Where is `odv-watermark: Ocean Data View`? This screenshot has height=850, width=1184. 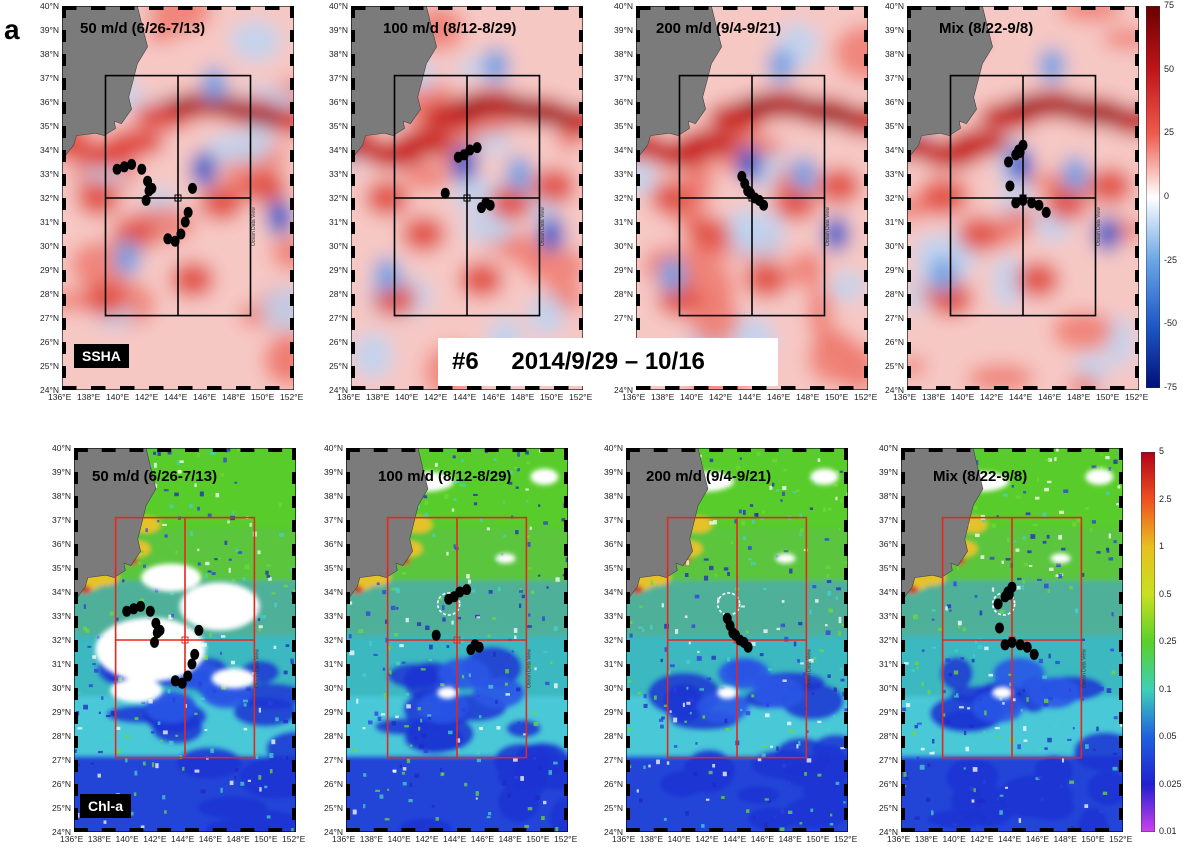 odv-watermark: Ocean Data View is located at coordinates (543, 226).